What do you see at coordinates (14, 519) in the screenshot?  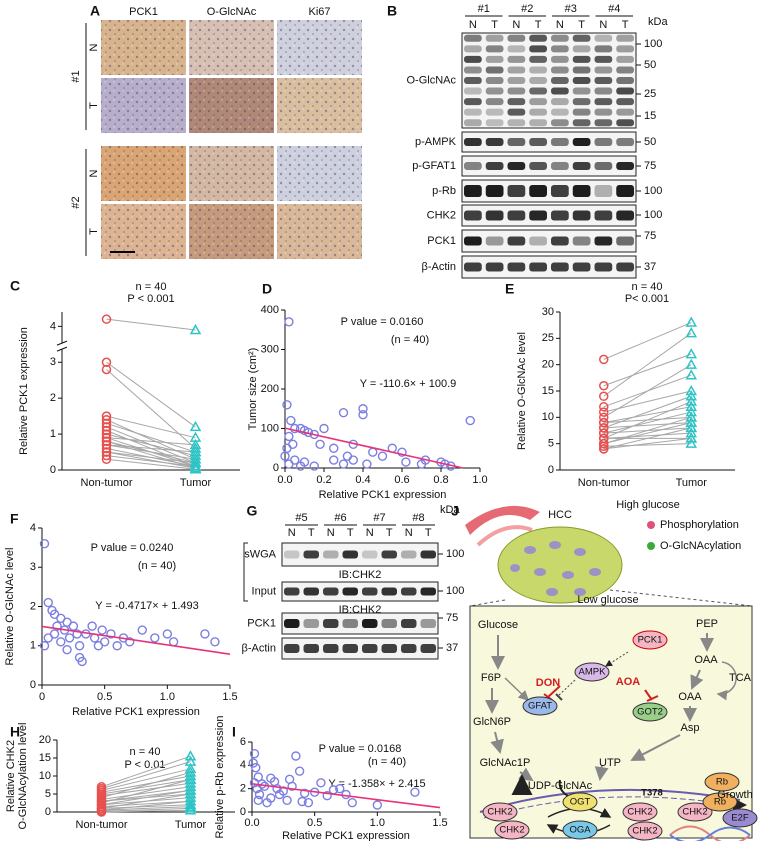 I see `panel-letter: F` at bounding box center [14, 519].